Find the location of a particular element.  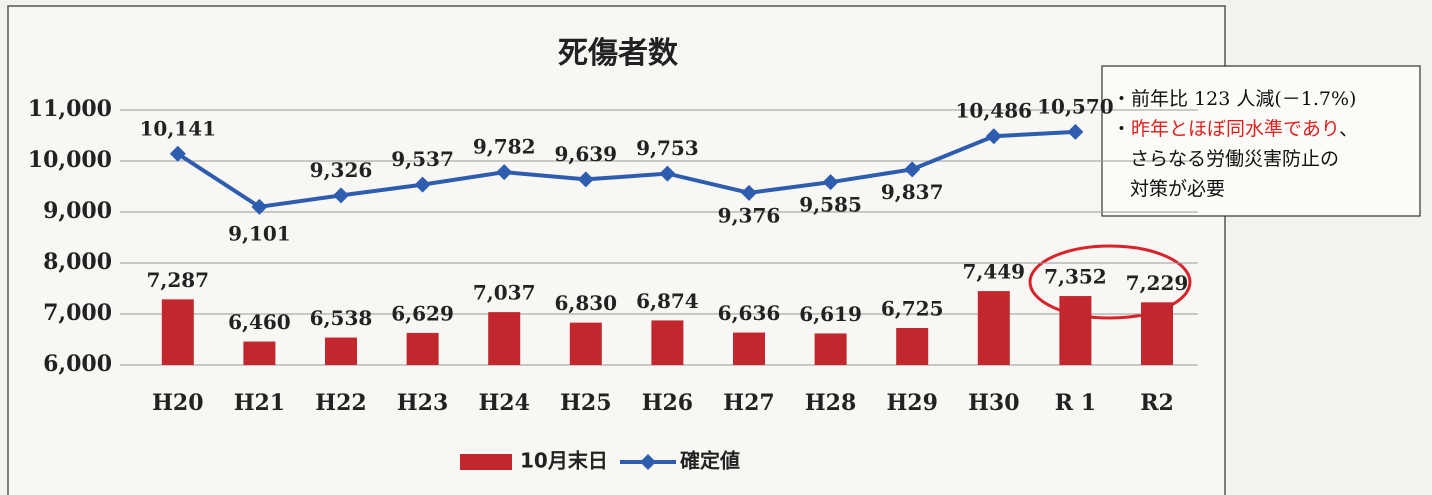

annotation-line: ・前年比 123 人減(－1.7%) is located at coordinates (1234, 99).